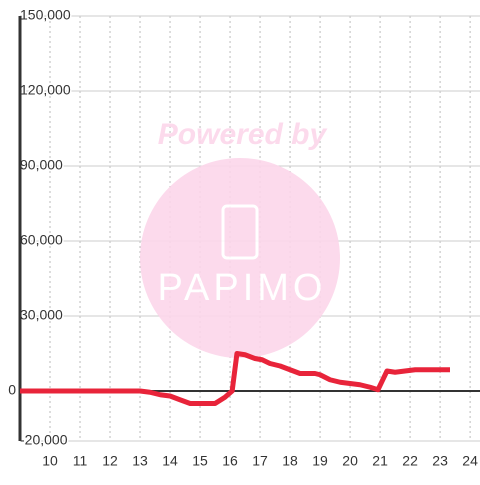 The width and height of the screenshot is (480, 485). Describe the element at coordinates (470, 461) in the screenshot. I see `x-tick-label: 24` at that location.